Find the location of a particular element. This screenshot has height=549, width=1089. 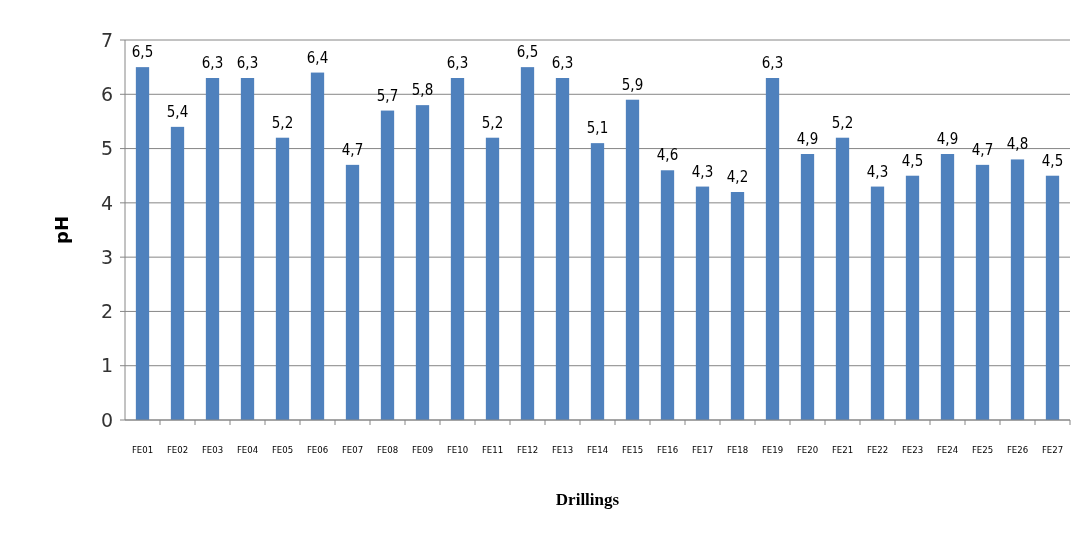

y-tick-label: 0 is located at coordinates (106, 419).